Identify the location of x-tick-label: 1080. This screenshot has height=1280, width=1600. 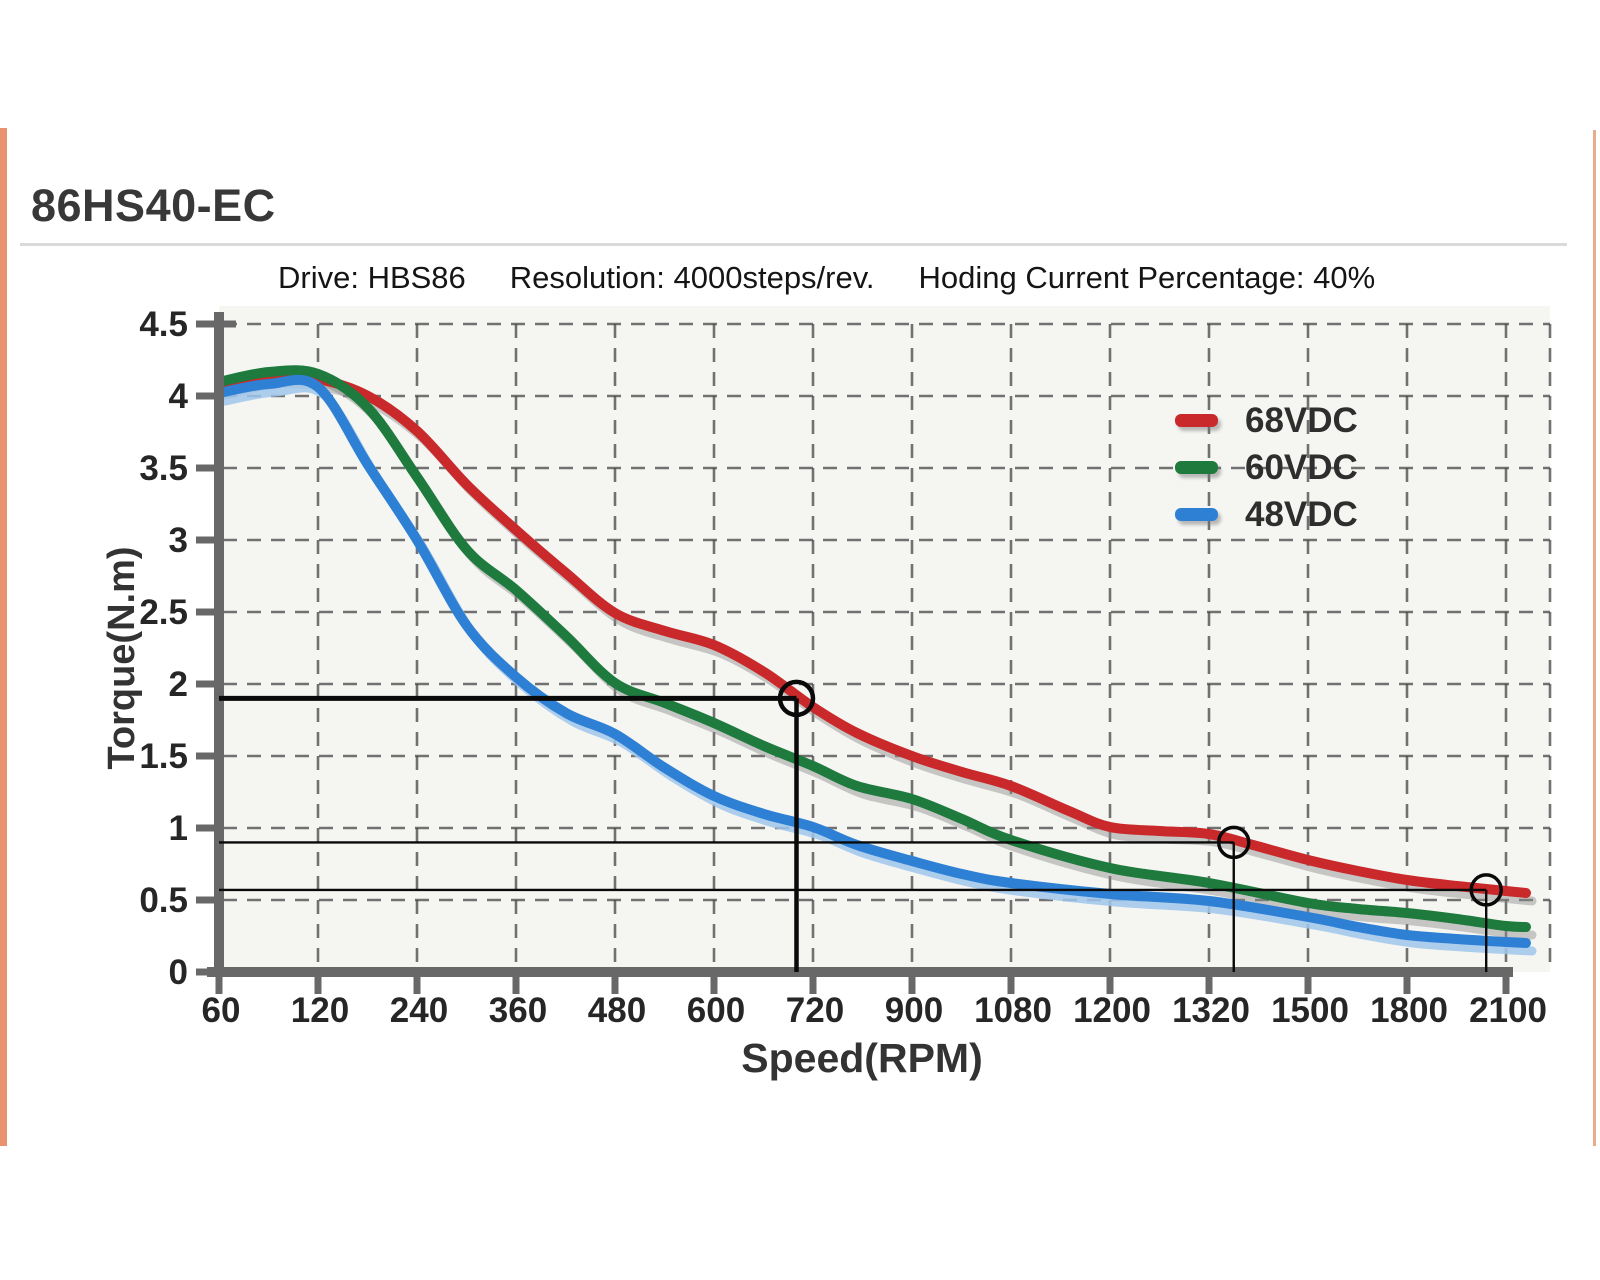
(1013, 1010).